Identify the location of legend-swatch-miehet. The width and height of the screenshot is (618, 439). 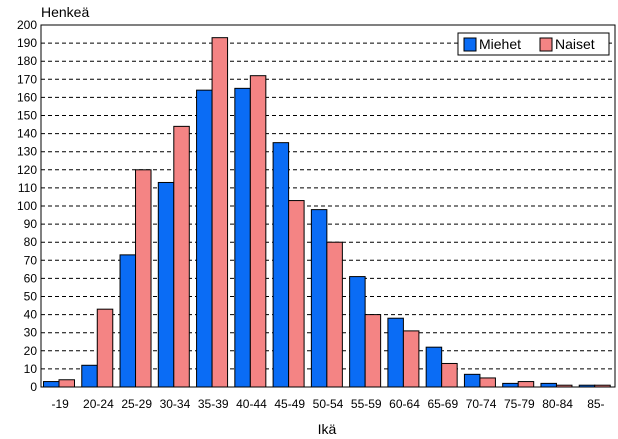
(470, 44).